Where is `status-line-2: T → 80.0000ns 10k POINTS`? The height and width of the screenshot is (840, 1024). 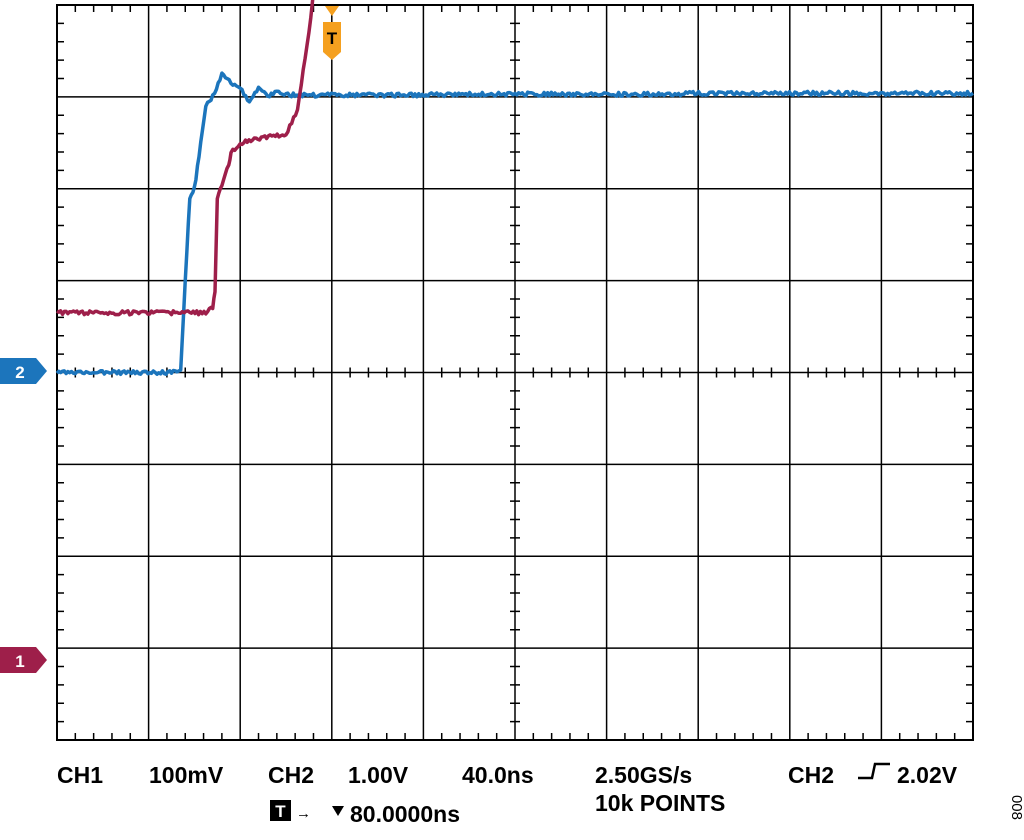 status-line-2: T → 80.0000ns 10k POINTS is located at coordinates (497, 808).